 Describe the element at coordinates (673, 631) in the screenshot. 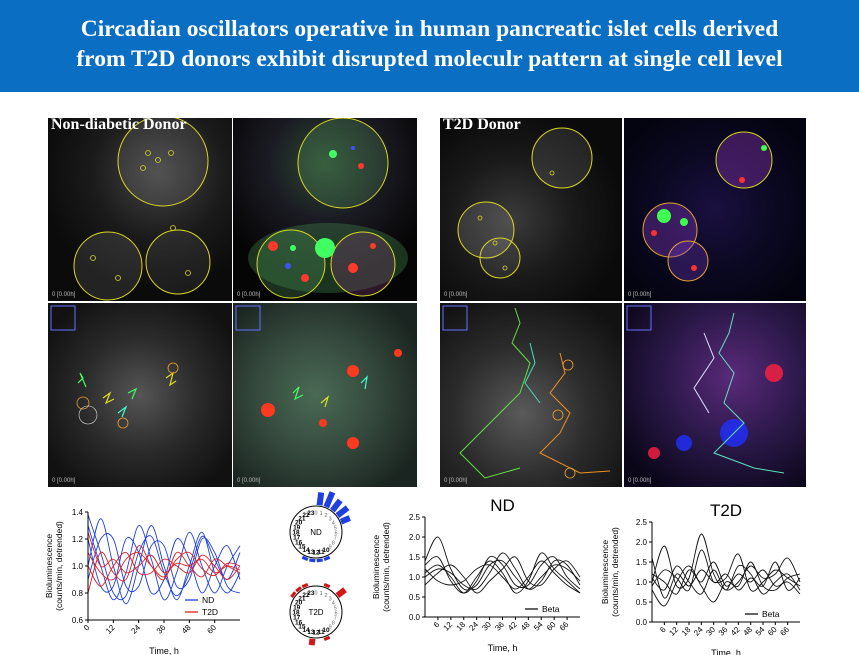

I see `x-tick-label: 12` at that location.